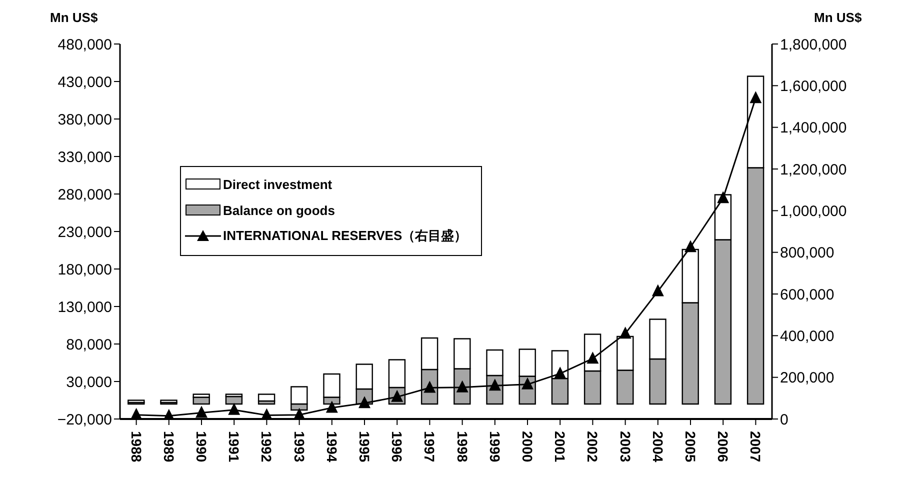  I want to click on y-tick-label: 80,000, so click(89, 345).